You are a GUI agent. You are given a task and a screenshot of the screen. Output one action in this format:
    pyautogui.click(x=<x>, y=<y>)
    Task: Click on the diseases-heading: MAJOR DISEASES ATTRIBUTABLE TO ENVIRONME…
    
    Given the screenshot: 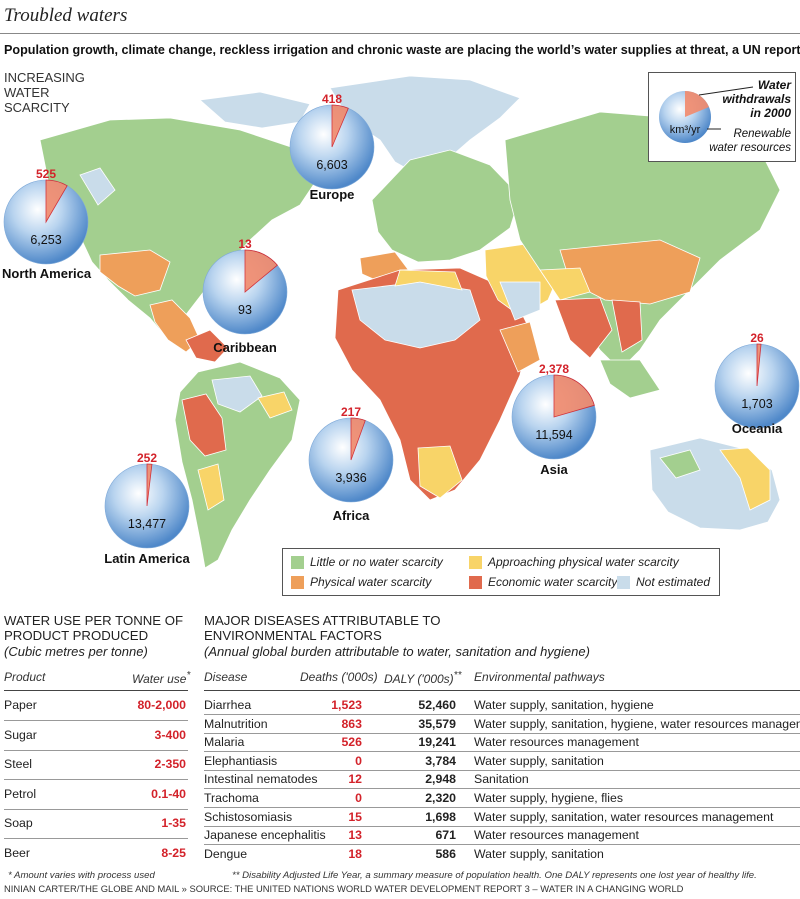 What is the action you would take?
    pyautogui.click(x=322, y=628)
    